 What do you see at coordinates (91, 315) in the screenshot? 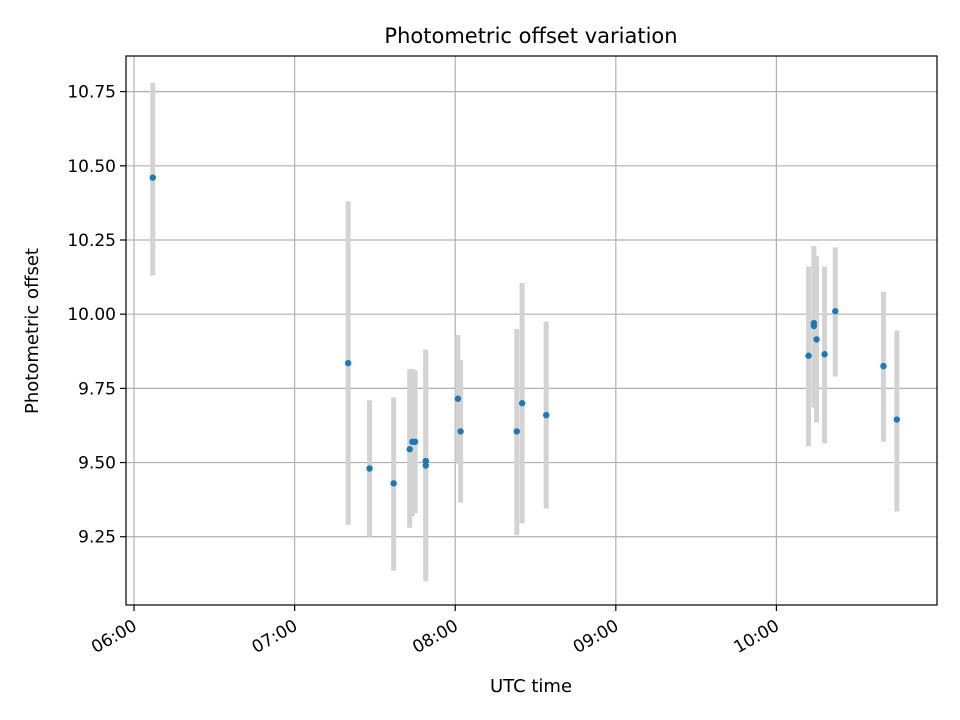
I see `y-tick-label: 10.00` at bounding box center [91, 315].